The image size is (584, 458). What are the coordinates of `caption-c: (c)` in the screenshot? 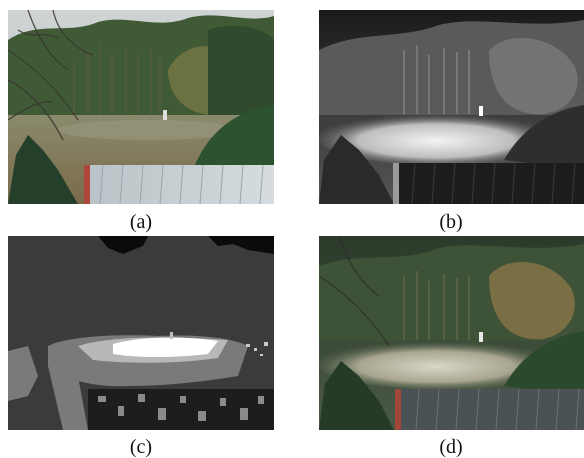 It's located at (141, 447).